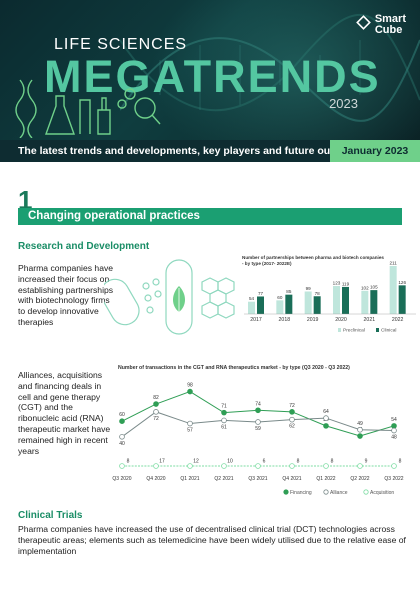 Image resolution: width=420 pixels, height=595 pixels. I want to click on legend-label: Alliance, so click(339, 493).